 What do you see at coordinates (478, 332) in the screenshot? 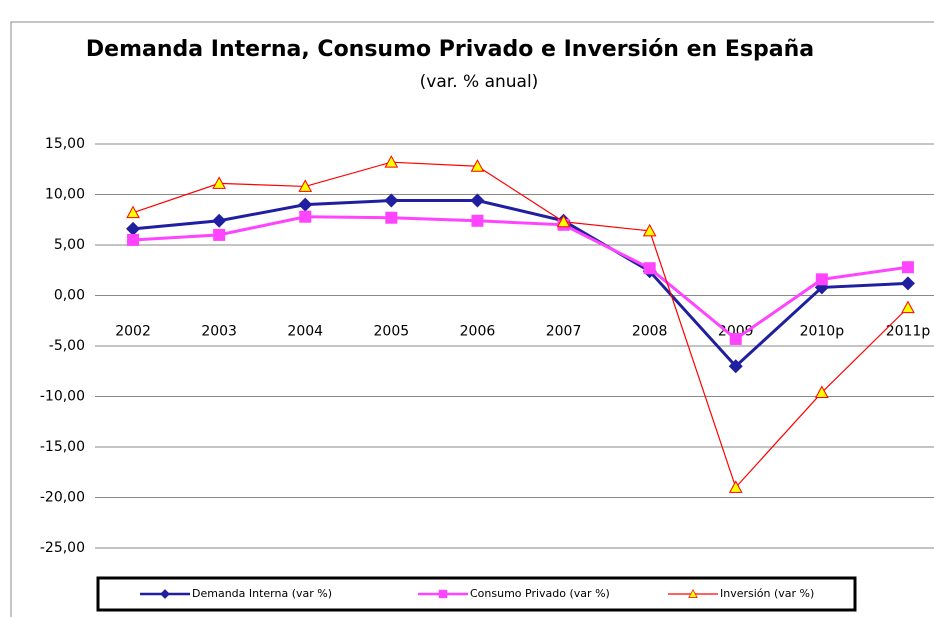
I see `x-tick-label: 2006` at bounding box center [478, 332].